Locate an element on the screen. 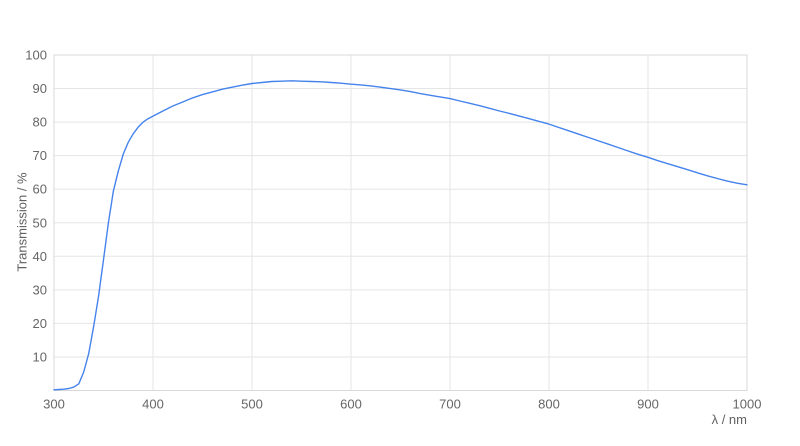 Image resolution: width=800 pixels, height=446 pixels. y-tick-label: 10 is located at coordinates (40, 356).